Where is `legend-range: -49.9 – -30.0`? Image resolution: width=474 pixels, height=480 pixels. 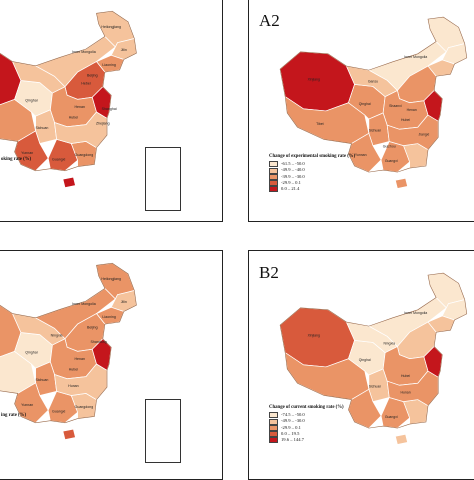 legend-range: -49.9 – -30.0 is located at coordinates (293, 421).